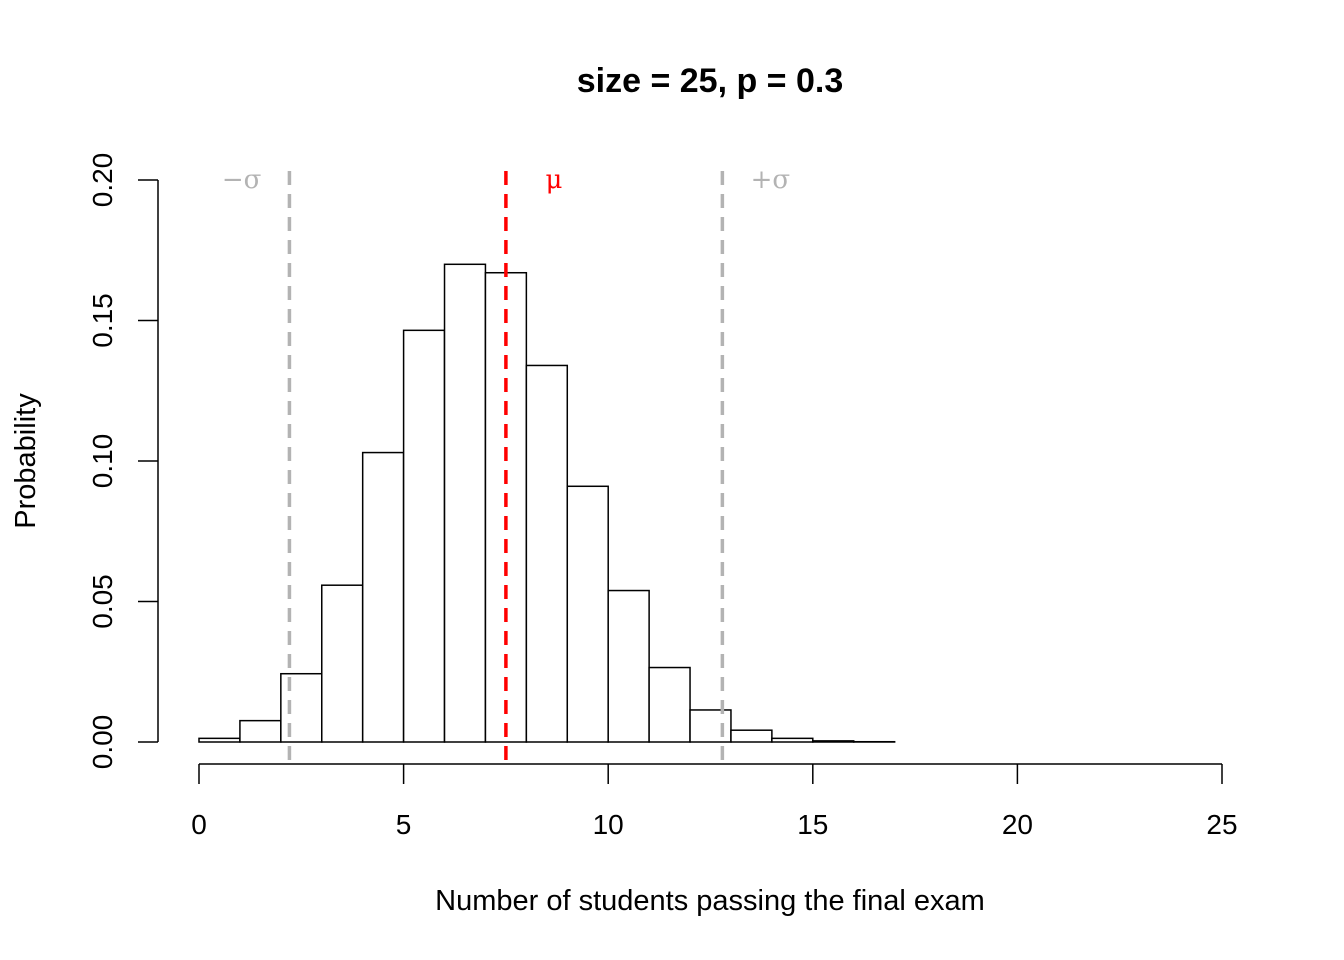 The height and width of the screenshot is (960, 1344). Describe the element at coordinates (102, 461) in the screenshot. I see `y-tick-label-2: 0.10` at that location.